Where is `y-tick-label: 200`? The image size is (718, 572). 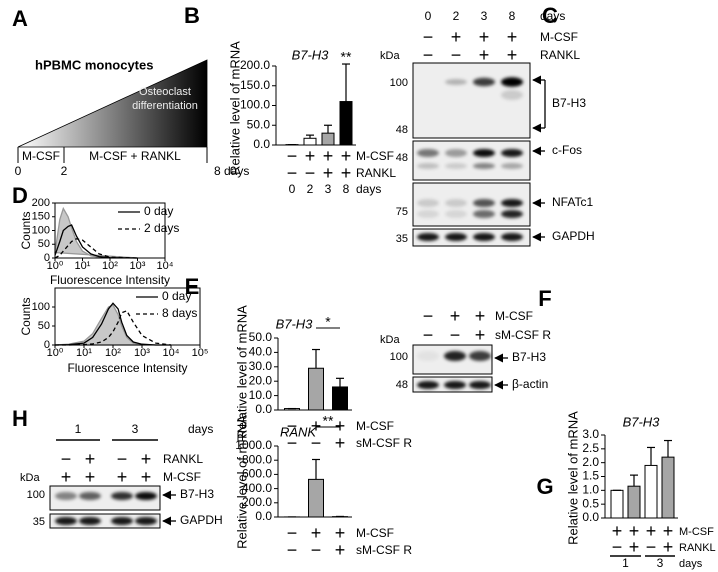 y-tick-label: 200 is located at coordinates (41, 203).